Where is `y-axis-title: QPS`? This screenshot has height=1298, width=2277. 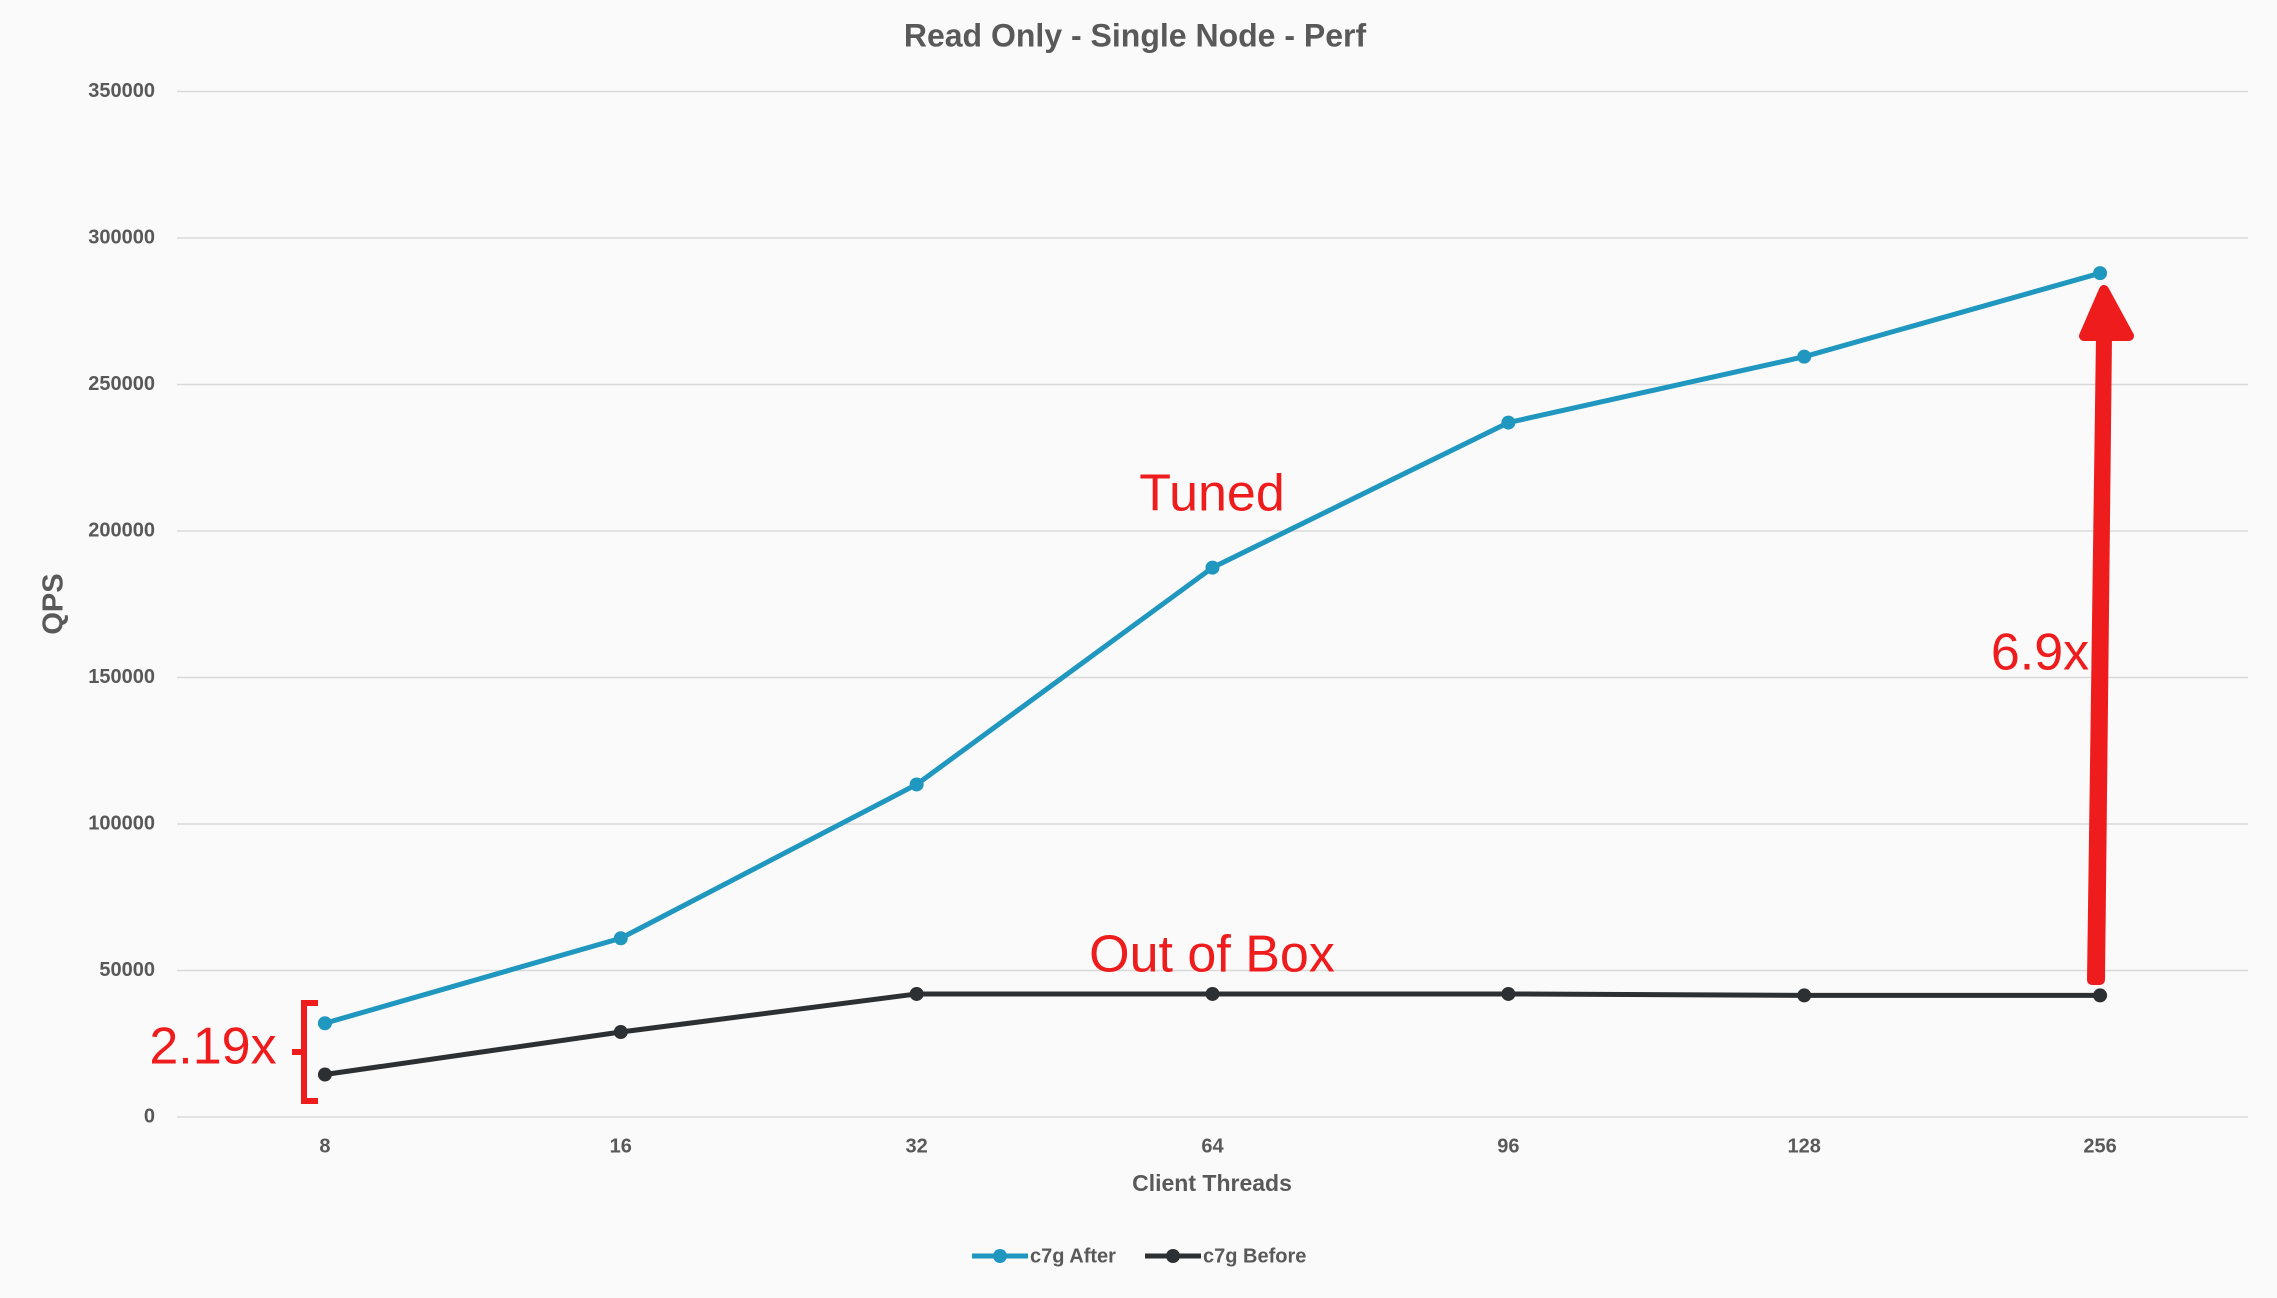 y-axis-title: QPS is located at coordinates (54, 603).